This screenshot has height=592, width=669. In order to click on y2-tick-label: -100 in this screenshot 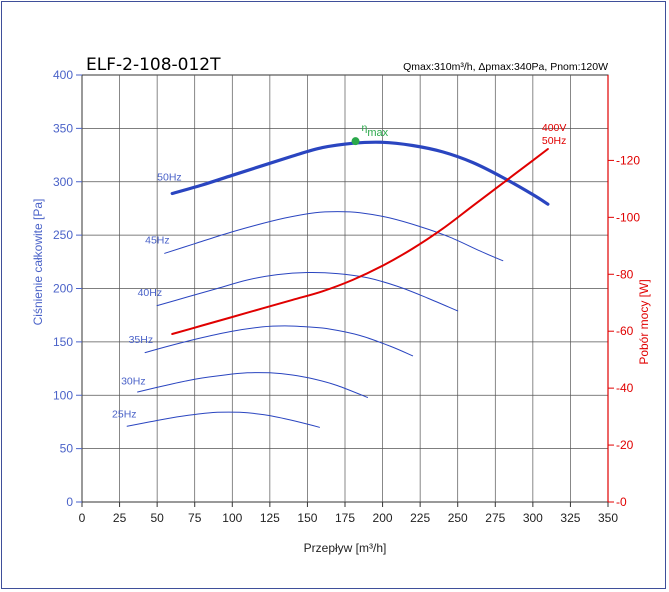, I will do `click(628, 217)`.